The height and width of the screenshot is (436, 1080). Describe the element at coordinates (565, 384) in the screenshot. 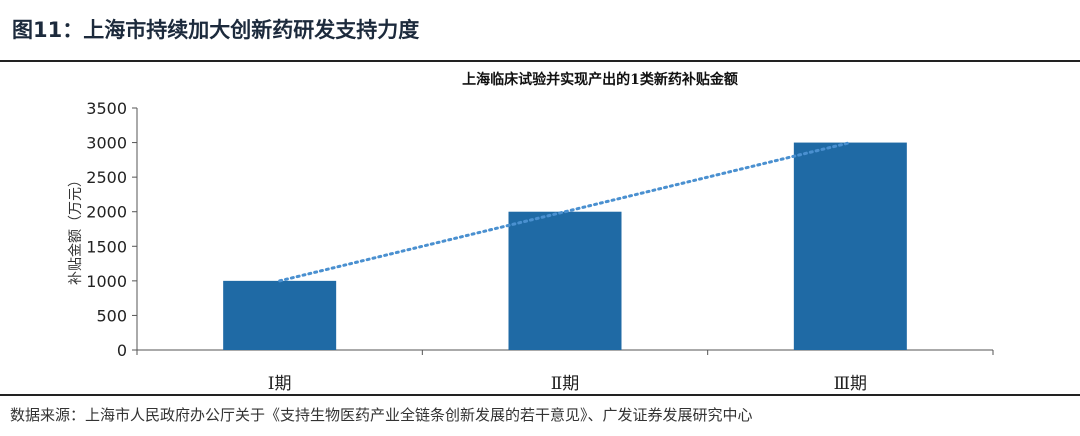

I see `x-tick-label: Ⅱ期` at that location.